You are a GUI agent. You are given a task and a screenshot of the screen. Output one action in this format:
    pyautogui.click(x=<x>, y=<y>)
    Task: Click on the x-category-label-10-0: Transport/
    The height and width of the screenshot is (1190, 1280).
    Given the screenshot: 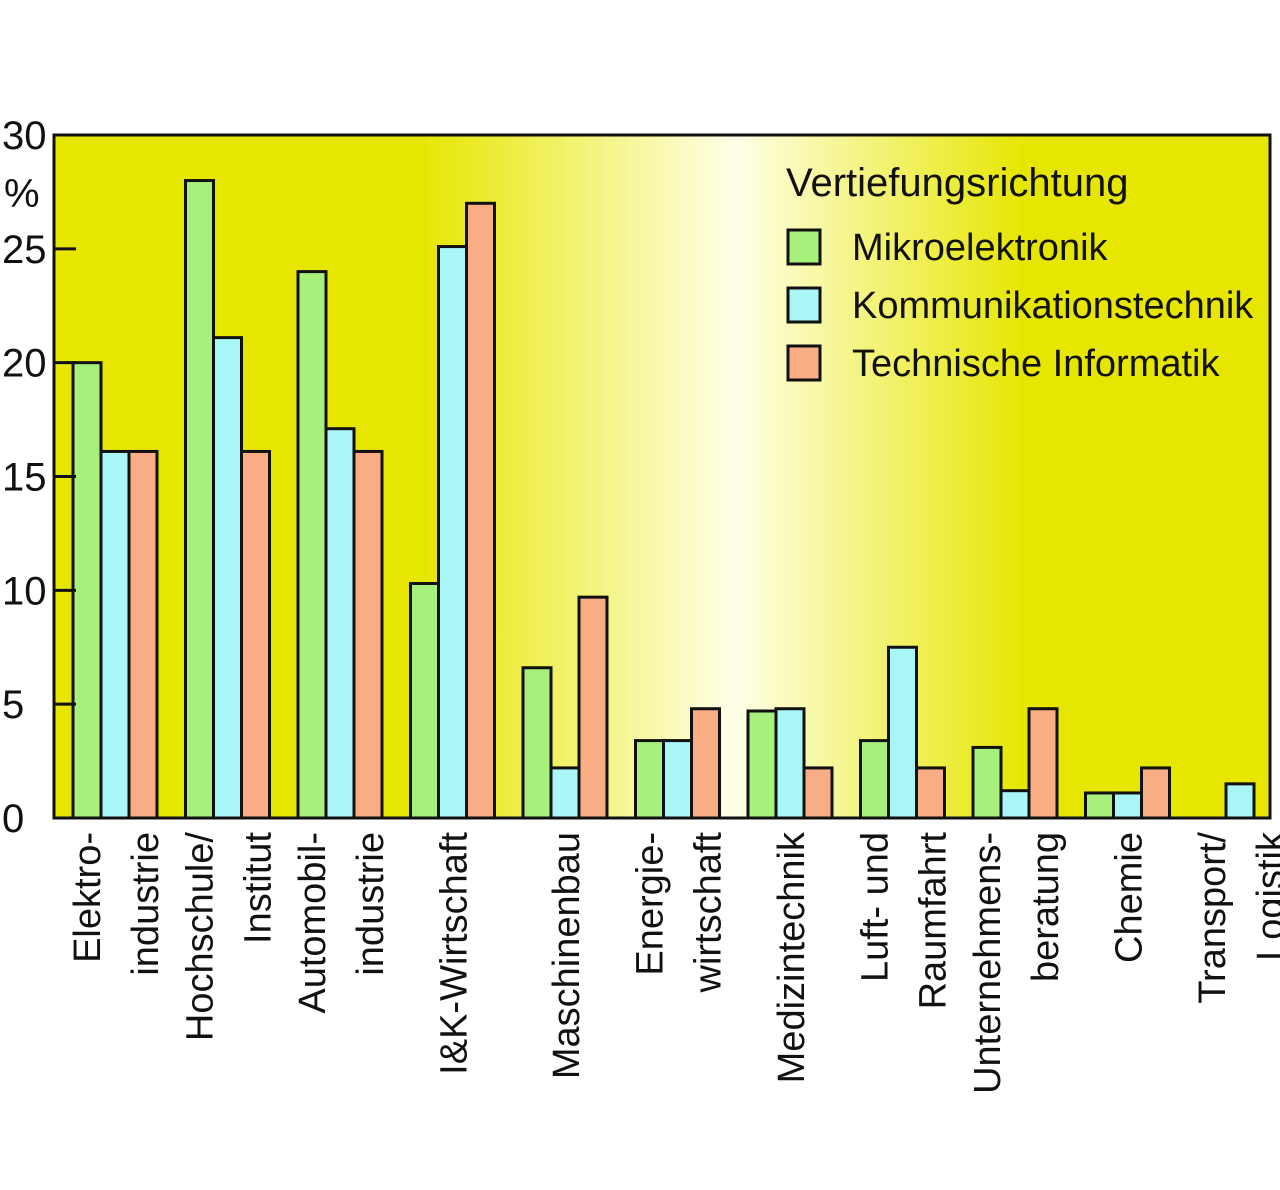 What is the action you would take?
    pyautogui.click(x=1213, y=918)
    